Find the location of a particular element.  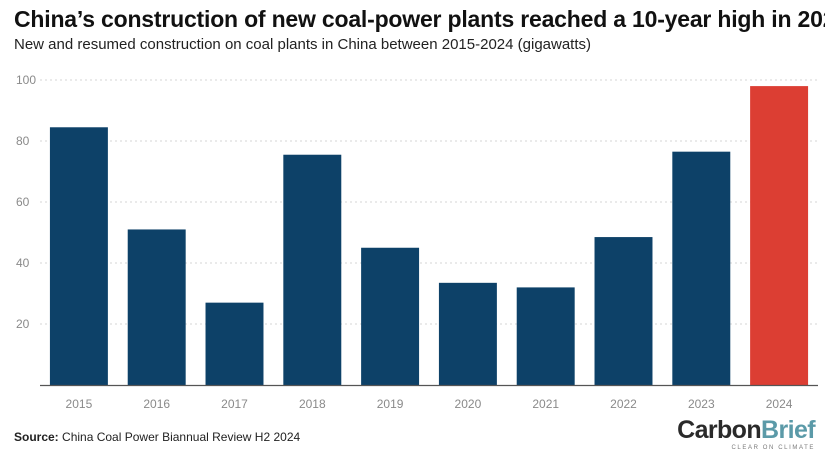

bar-2015 is located at coordinates (78, 256).